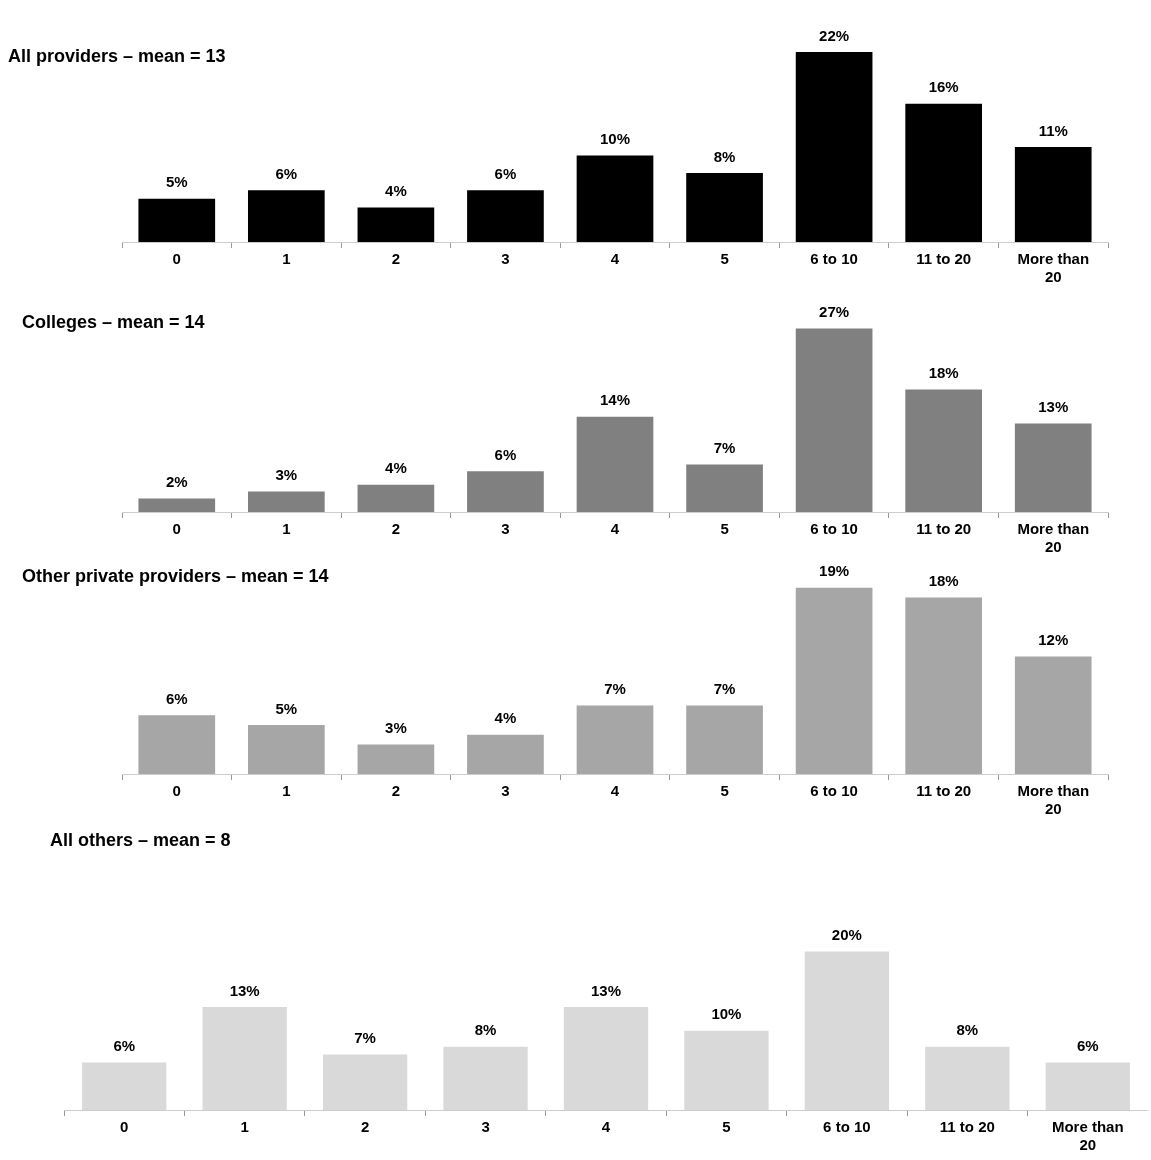 This screenshot has height=1160, width=1151. I want to click on chart-title: Other private providers – mean = 14, so click(175, 576).